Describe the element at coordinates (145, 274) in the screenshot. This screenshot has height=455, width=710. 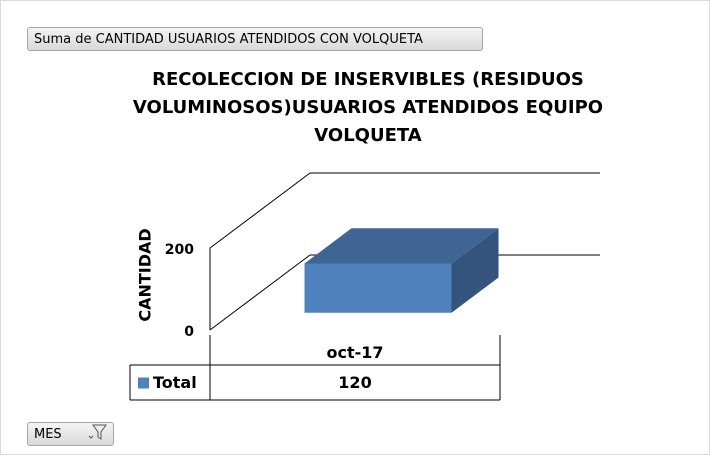
I see `y-axis-label: CANTIDAD` at that location.